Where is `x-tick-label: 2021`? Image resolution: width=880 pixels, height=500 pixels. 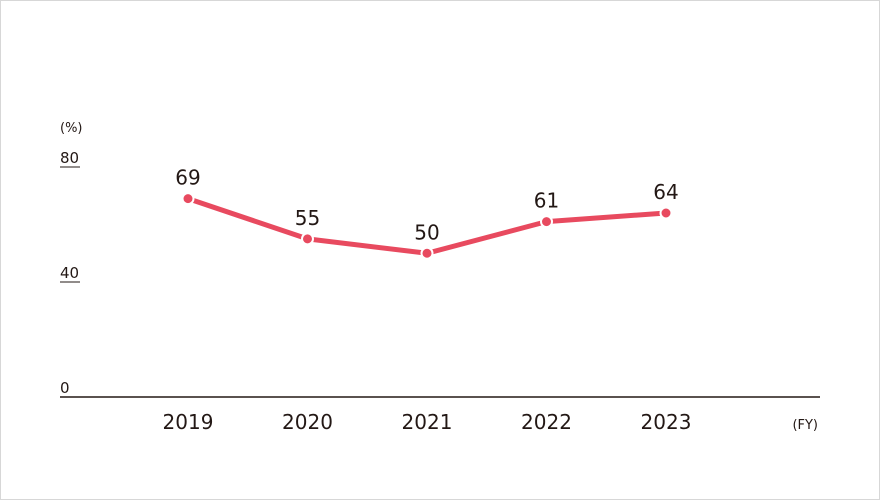
x-tick-label: 2021 is located at coordinates (427, 422).